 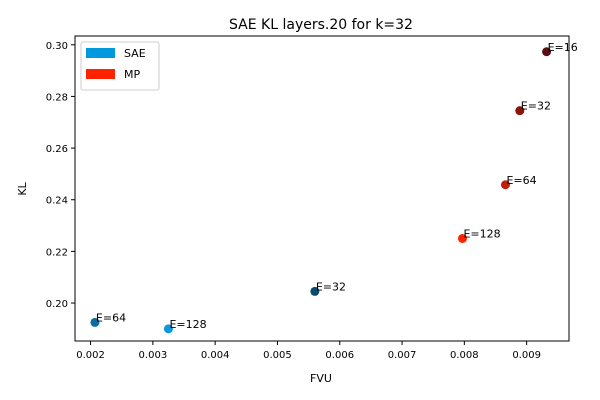 What do you see at coordinates (321, 378) in the screenshot?
I see `x-axis-label: FVU` at bounding box center [321, 378].